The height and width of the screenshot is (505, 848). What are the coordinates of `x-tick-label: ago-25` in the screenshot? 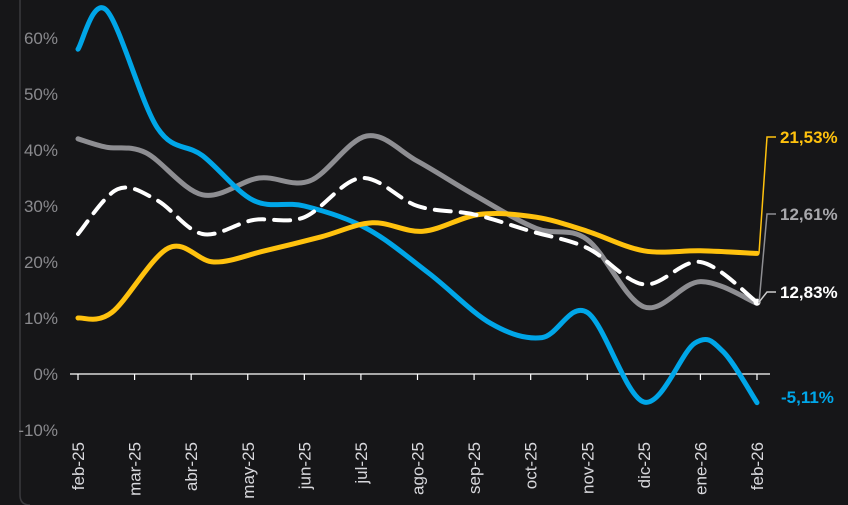 It's located at (418, 468).